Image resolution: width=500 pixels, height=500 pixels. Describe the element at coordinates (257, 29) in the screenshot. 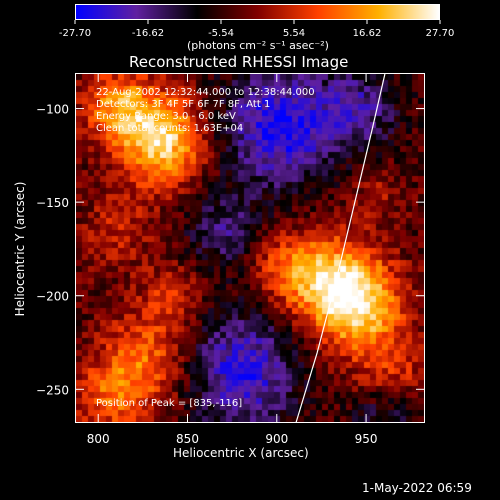

I see `colorbar-ticks: -27.70 -16.62 -5.54 5.54 16.62 27.70` at that location.